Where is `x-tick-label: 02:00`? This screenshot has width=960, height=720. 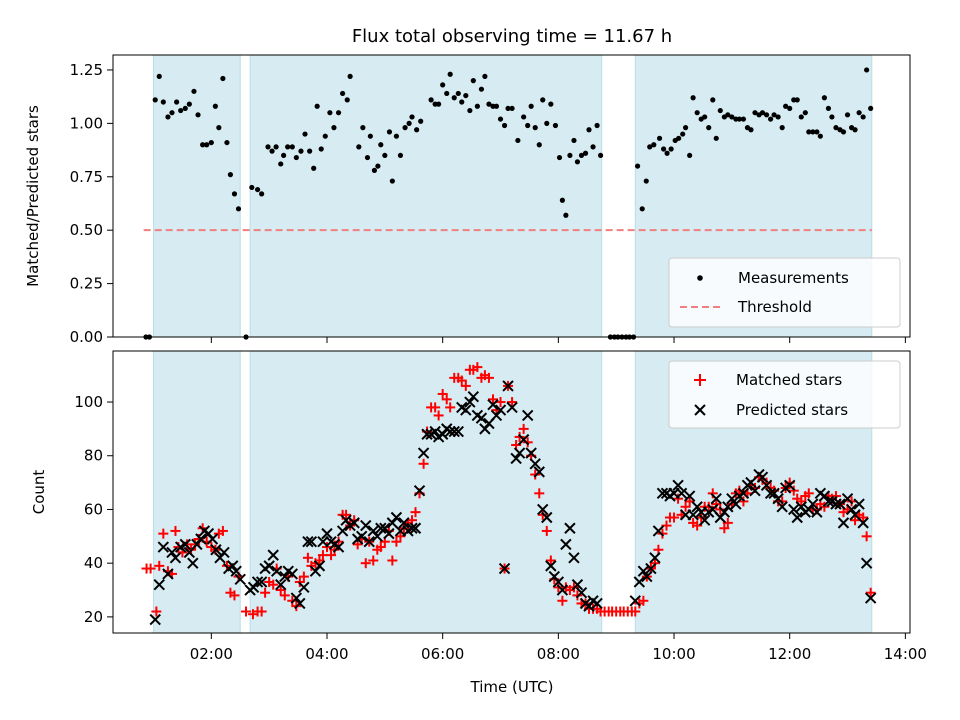
x-tick-label: 02:00 is located at coordinates (211, 654).